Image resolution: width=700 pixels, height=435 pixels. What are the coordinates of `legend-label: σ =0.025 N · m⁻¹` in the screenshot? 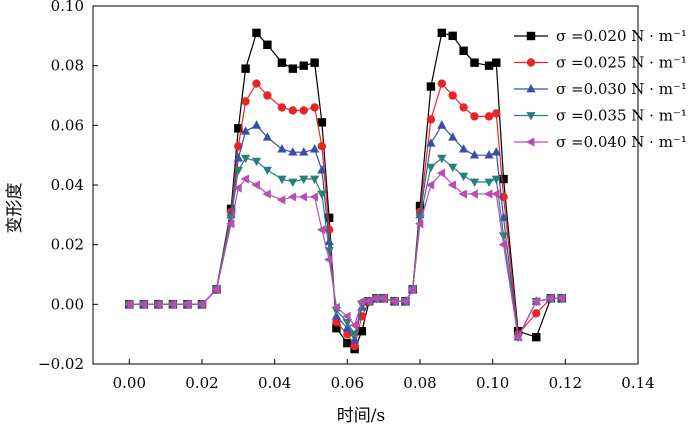 It's located at (621, 63).